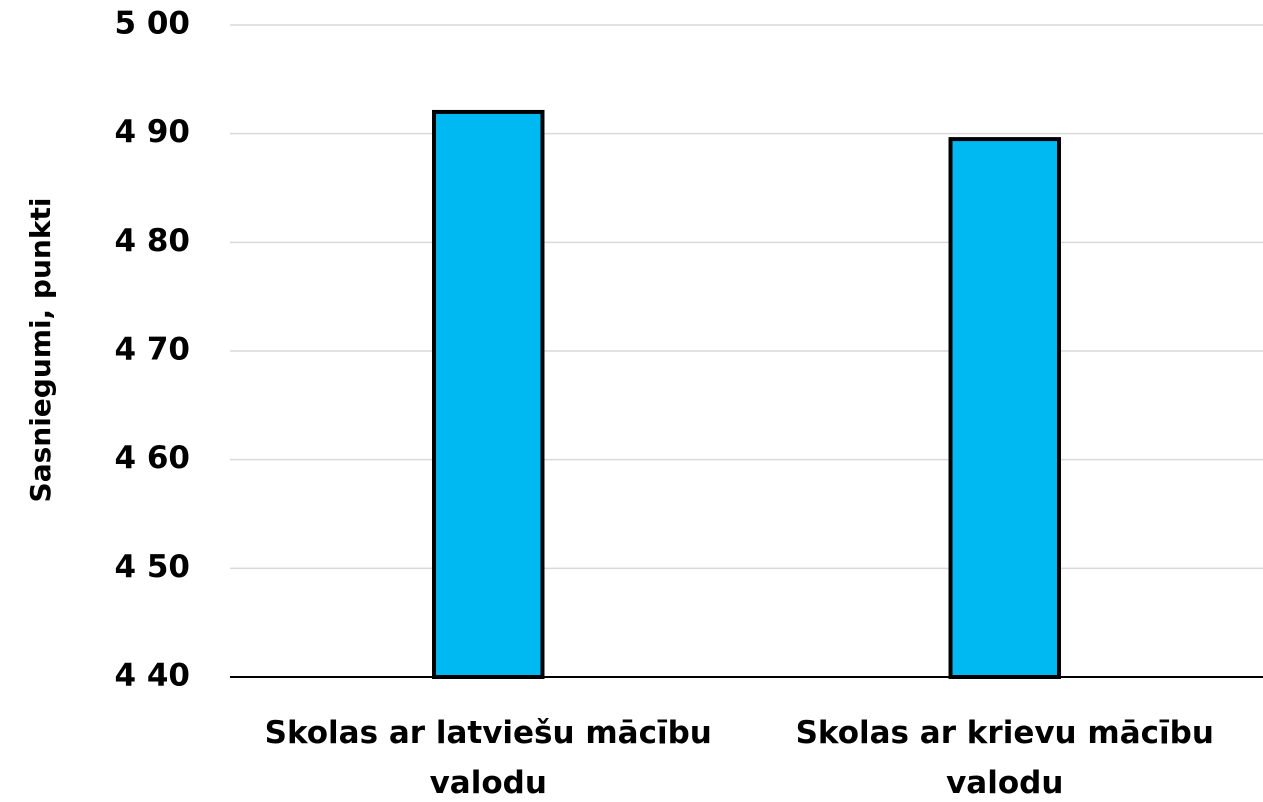 This screenshot has width=1263, height=802. Describe the element at coordinates (152, 241) in the screenshot. I see `y-tick-label: 4 80` at that location.